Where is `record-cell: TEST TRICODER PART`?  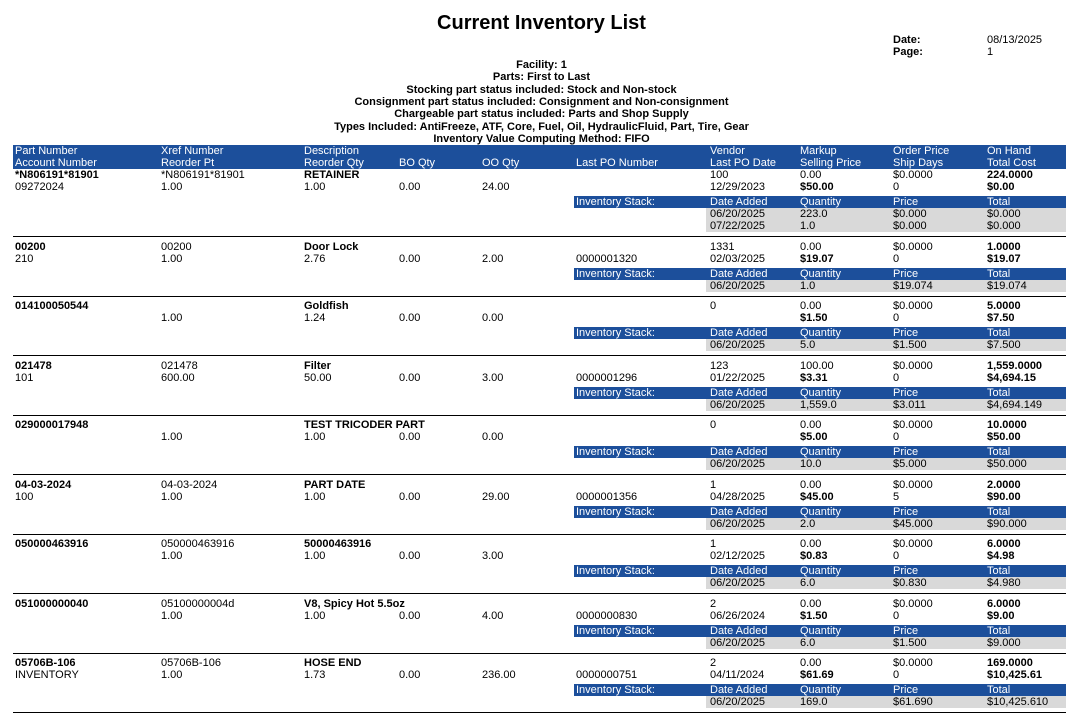
record-cell: TEST TRICODER PART is located at coordinates (364, 425).